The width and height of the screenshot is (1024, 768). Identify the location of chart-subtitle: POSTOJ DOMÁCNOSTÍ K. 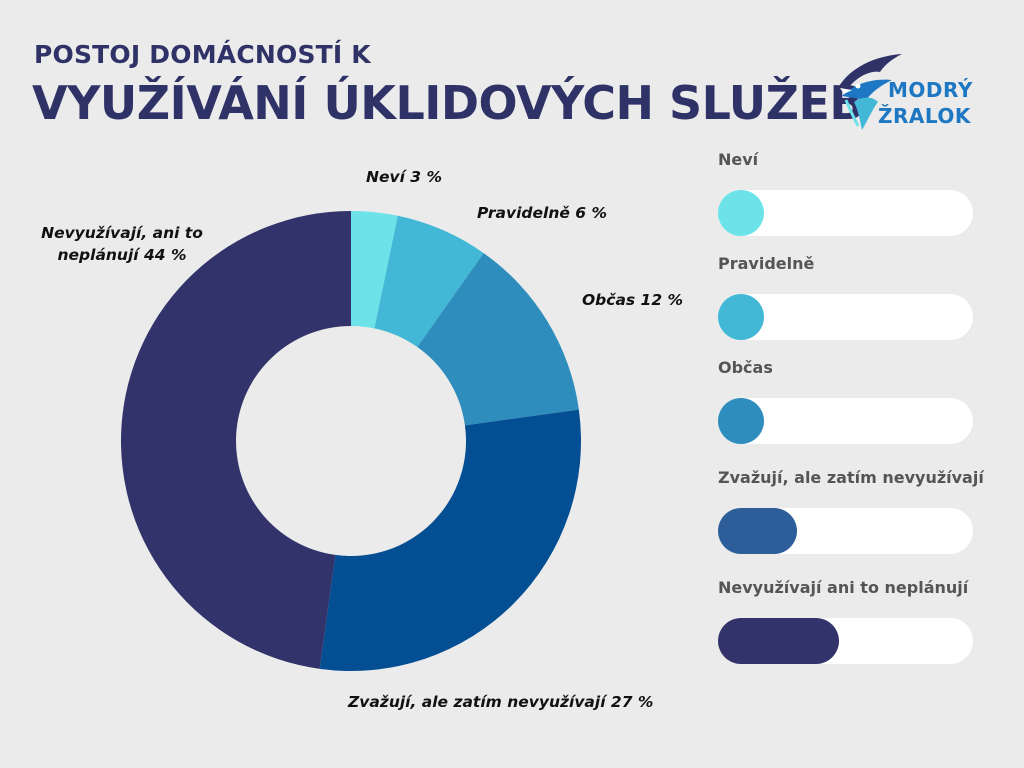
(202, 54).